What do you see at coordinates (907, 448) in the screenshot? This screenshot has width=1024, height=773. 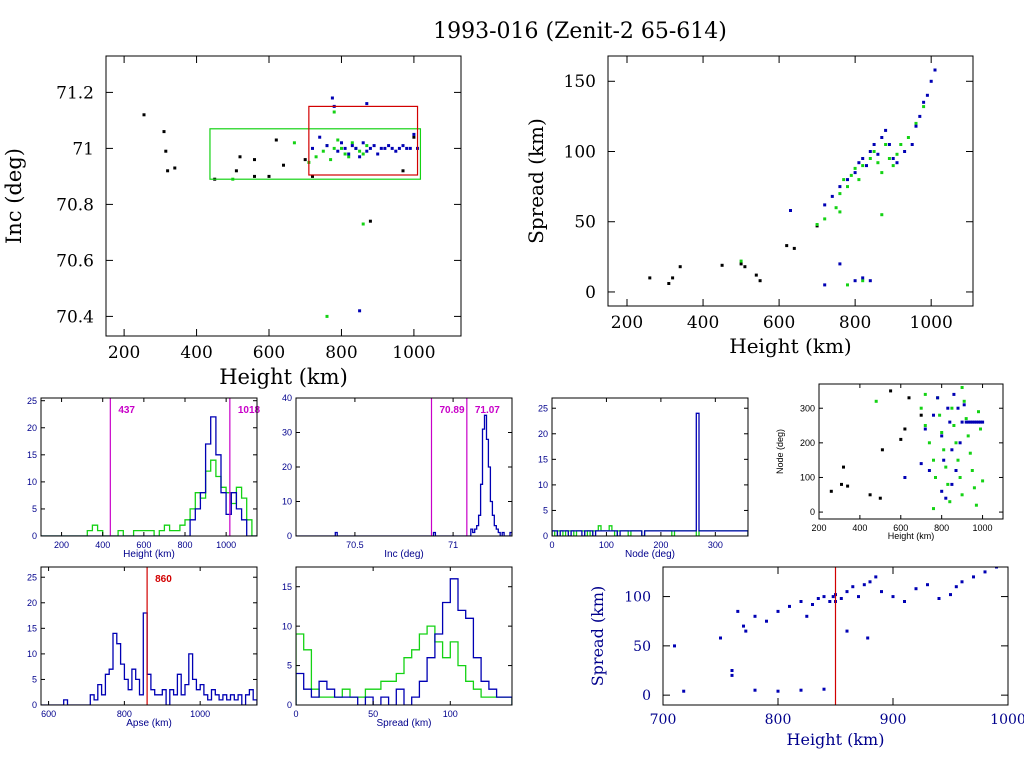 I see `plot-area-node-height` at bounding box center [907, 448].